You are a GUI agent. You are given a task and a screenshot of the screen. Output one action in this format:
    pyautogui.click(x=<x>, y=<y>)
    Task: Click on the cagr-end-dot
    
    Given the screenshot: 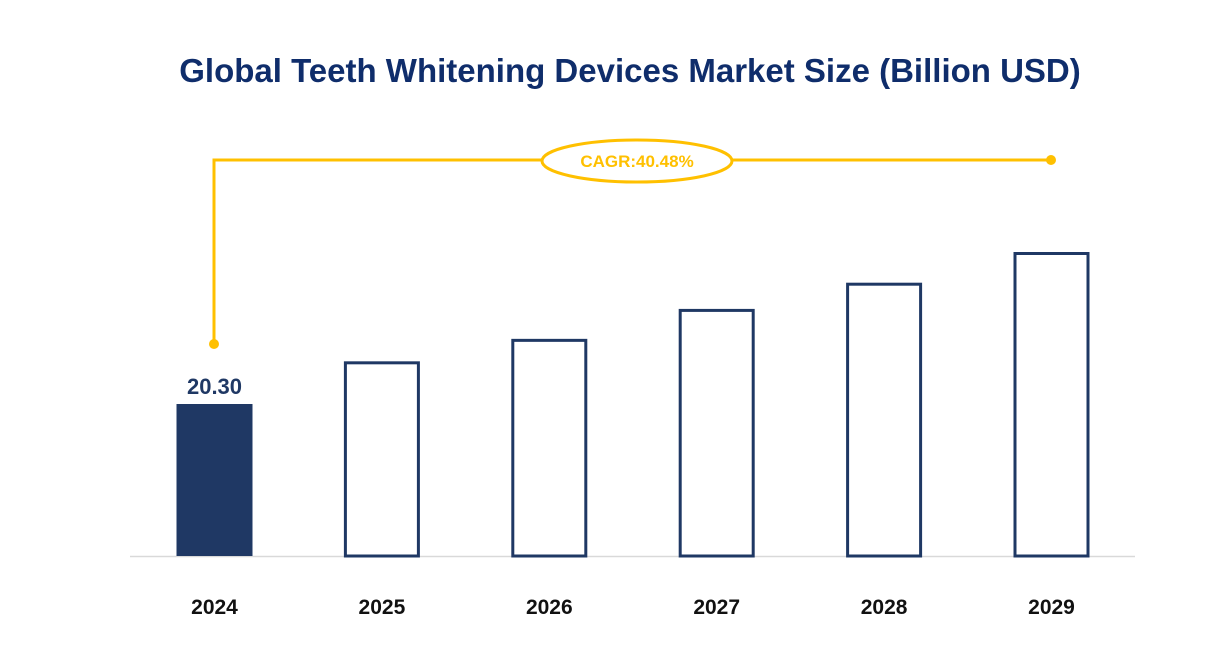 What is the action you would take?
    pyautogui.click(x=1051, y=160)
    